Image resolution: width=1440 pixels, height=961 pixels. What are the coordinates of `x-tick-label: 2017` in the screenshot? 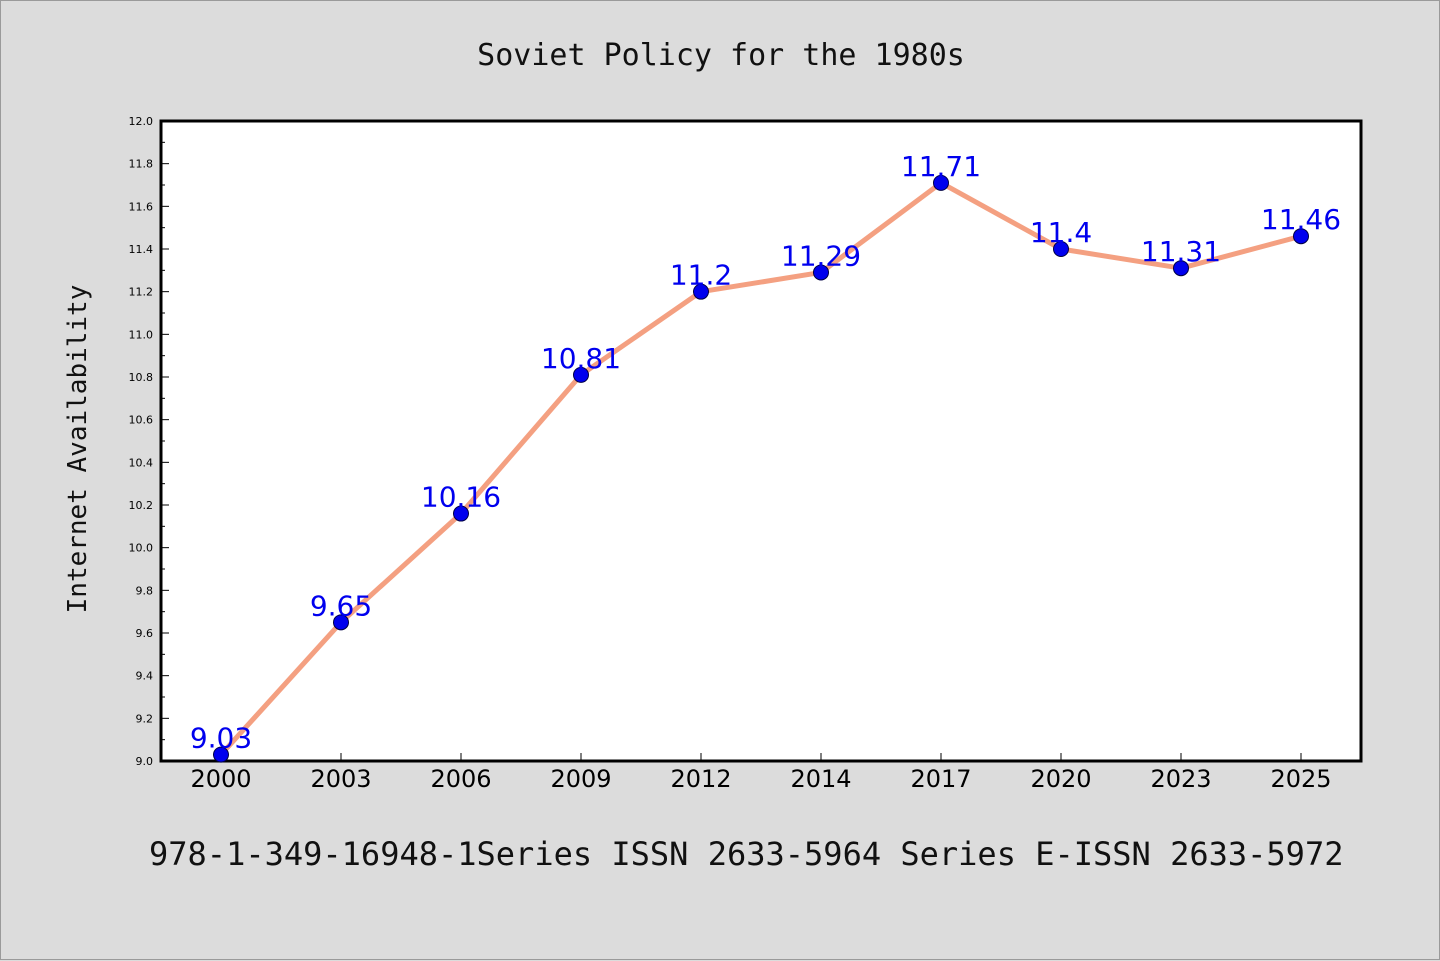 It's located at (940, 779).